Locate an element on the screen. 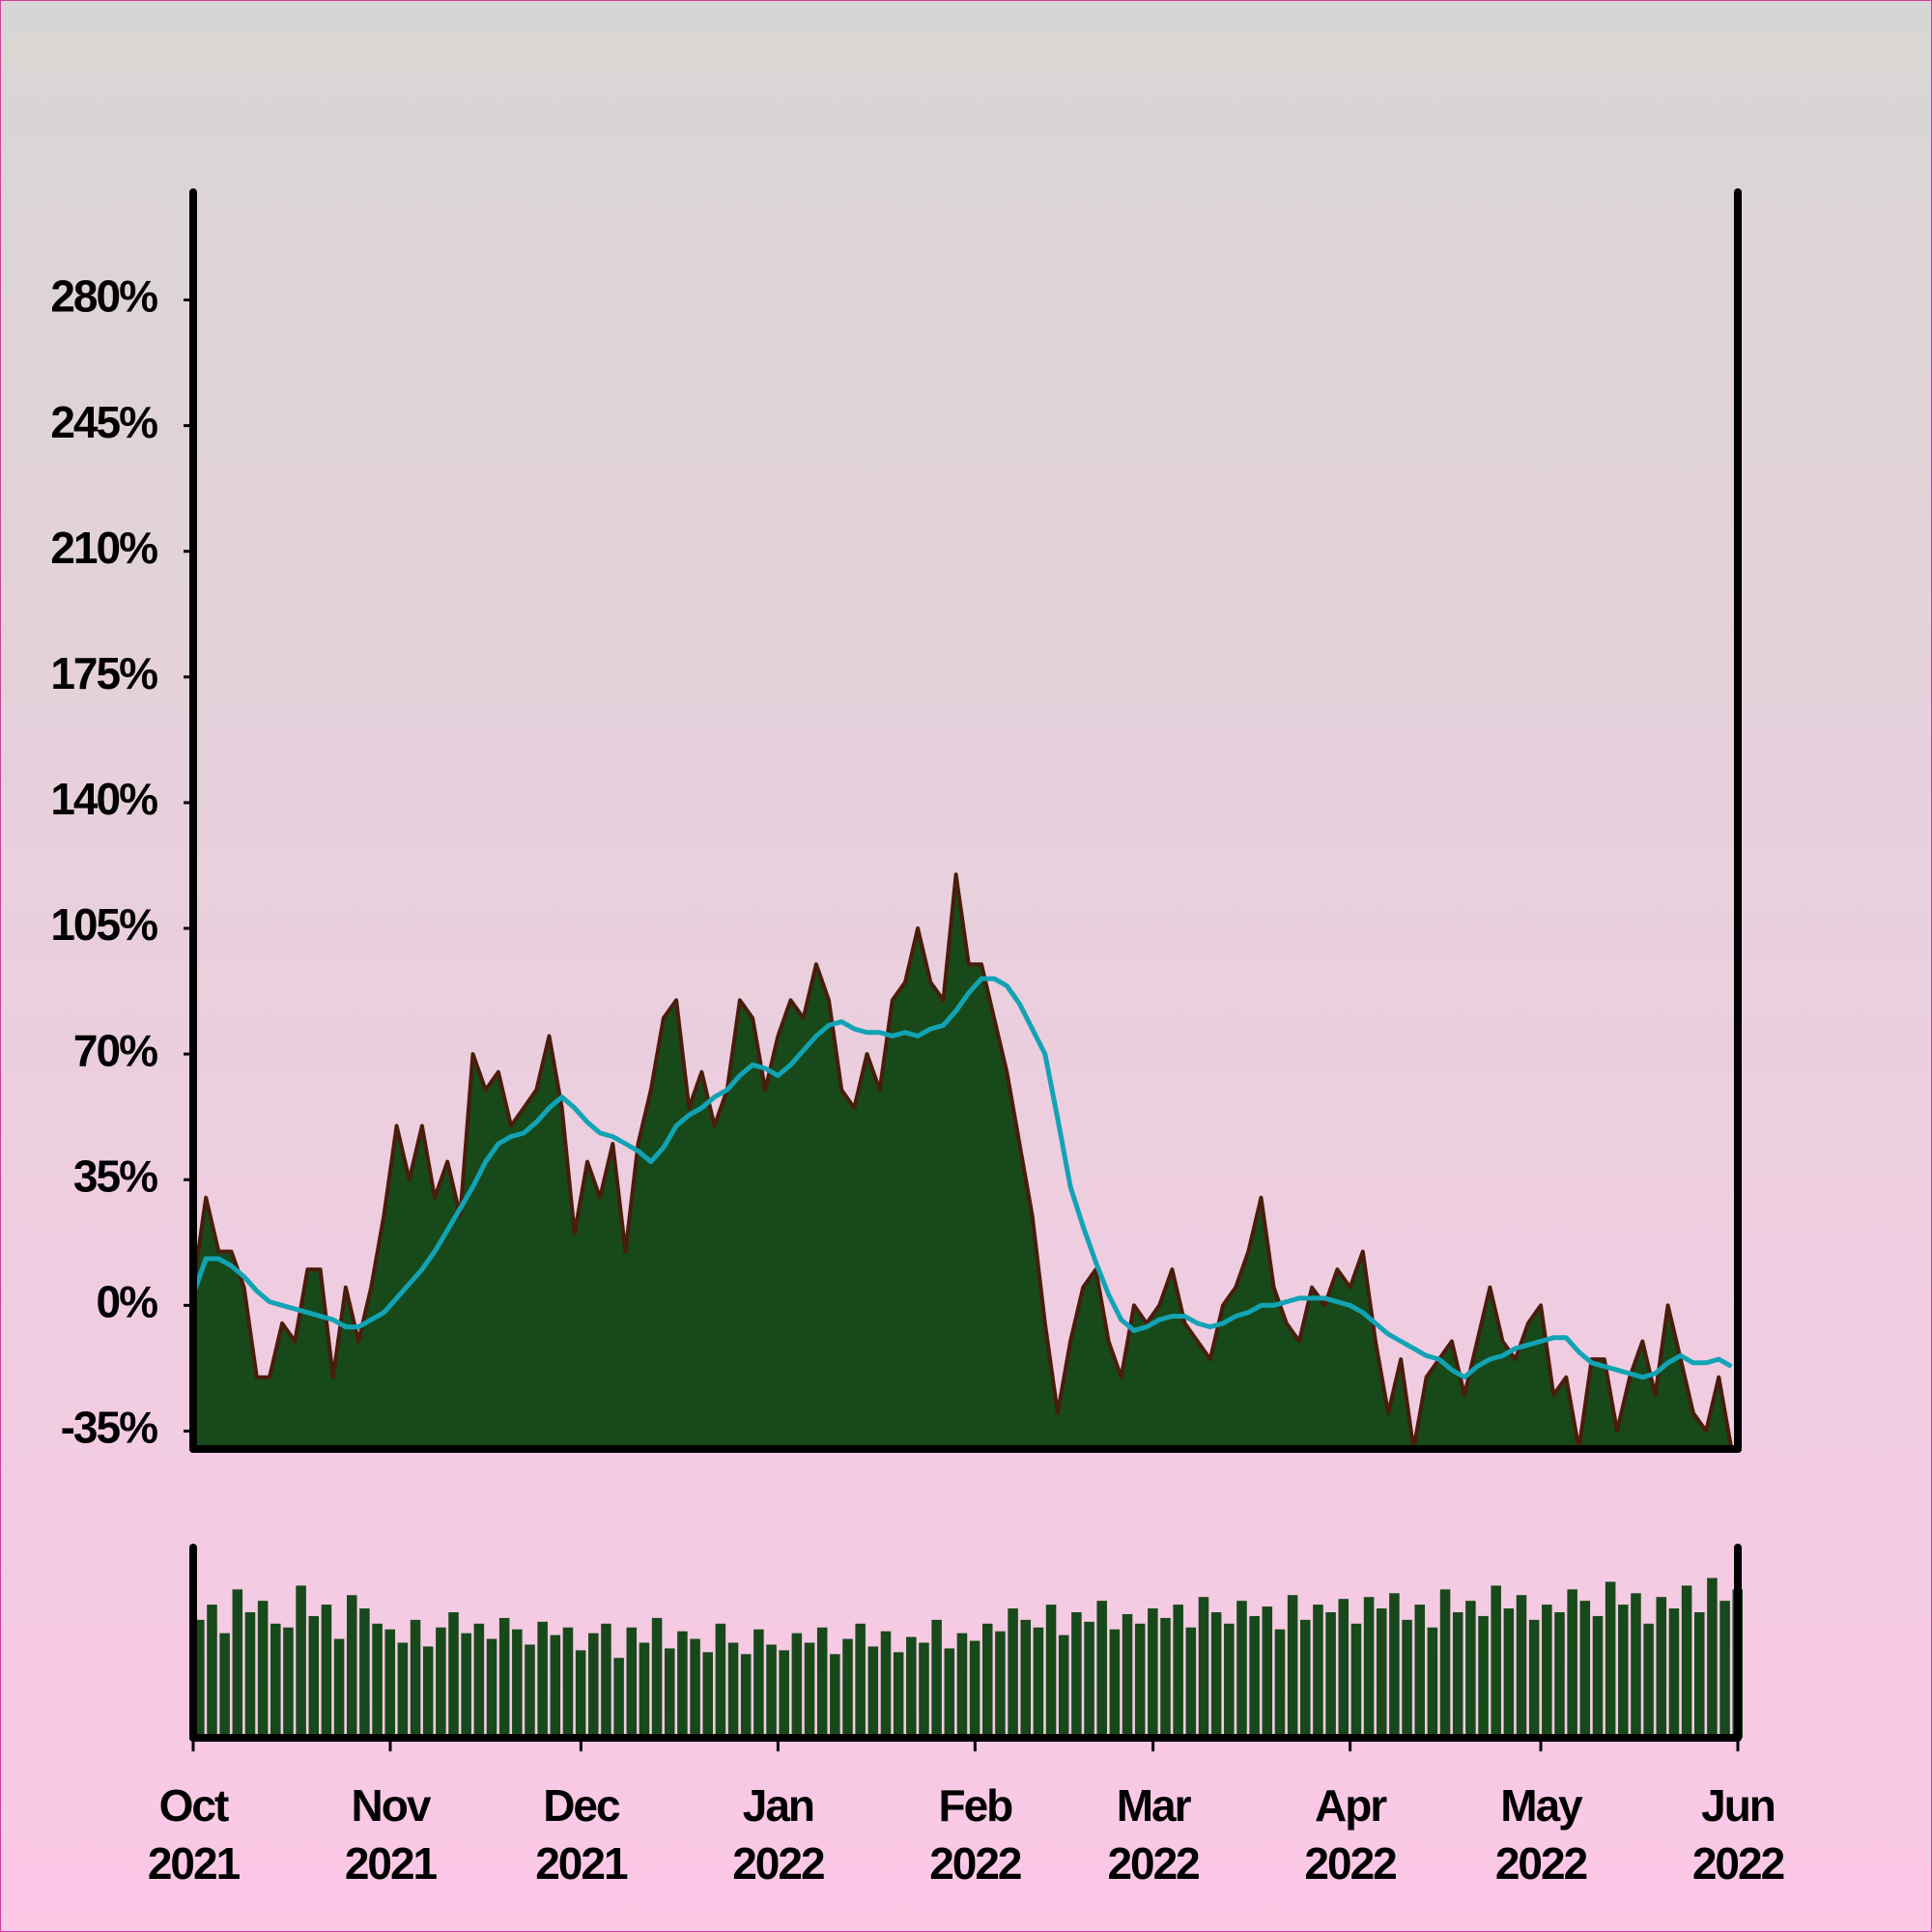 The width and height of the screenshot is (1932, 1932). y-tick-label: 35% is located at coordinates (115, 1176).